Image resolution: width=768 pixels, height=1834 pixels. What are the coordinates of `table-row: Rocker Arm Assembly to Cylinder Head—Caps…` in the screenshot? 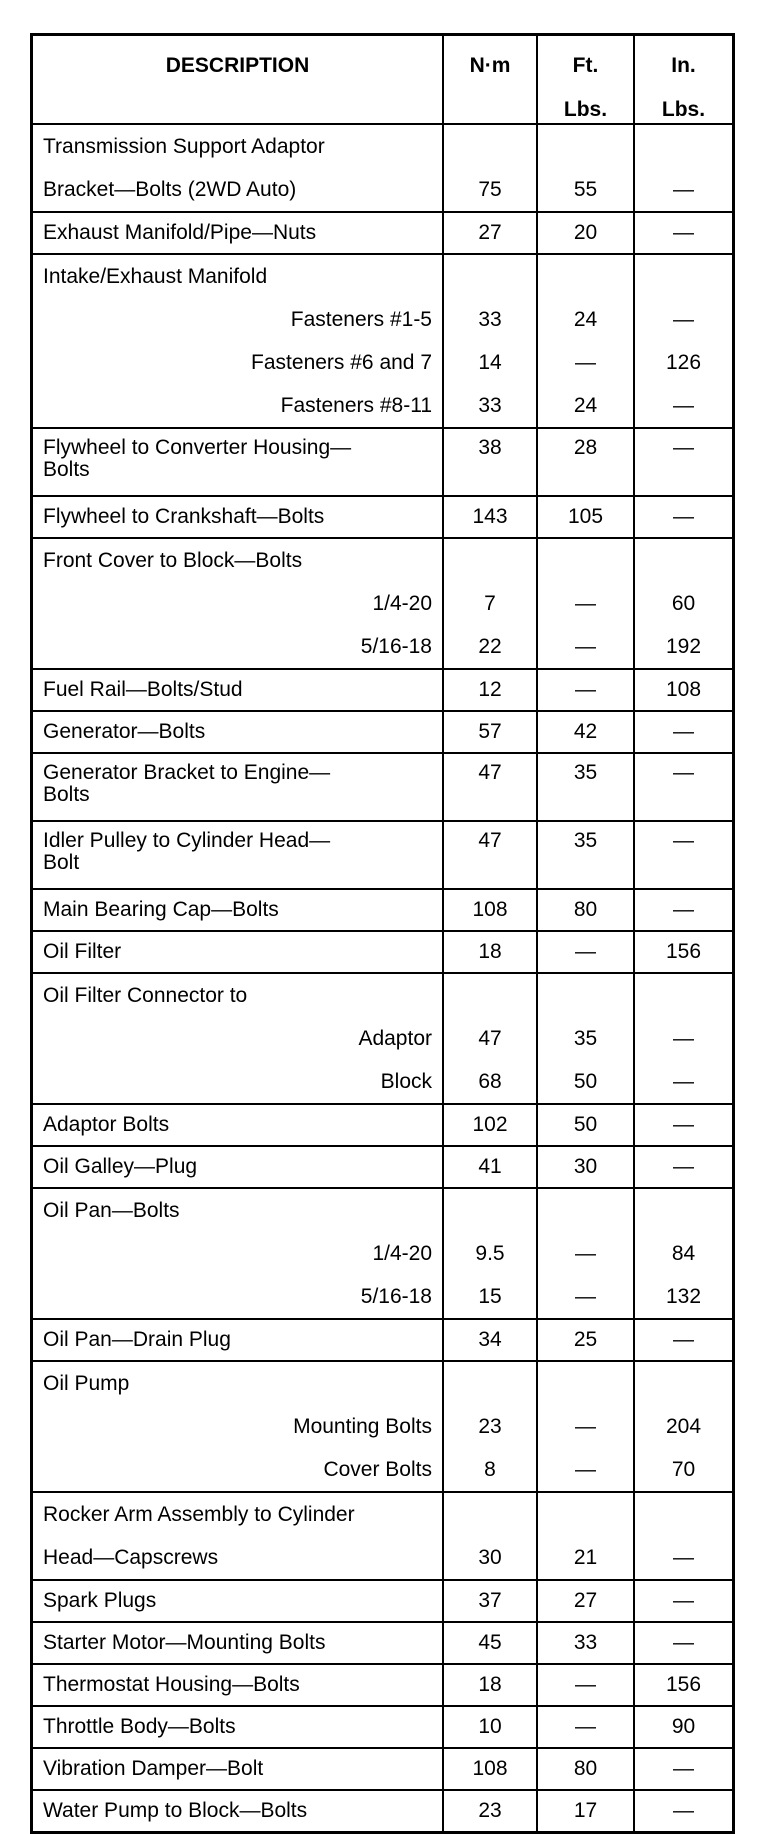 It's located at (382, 1535).